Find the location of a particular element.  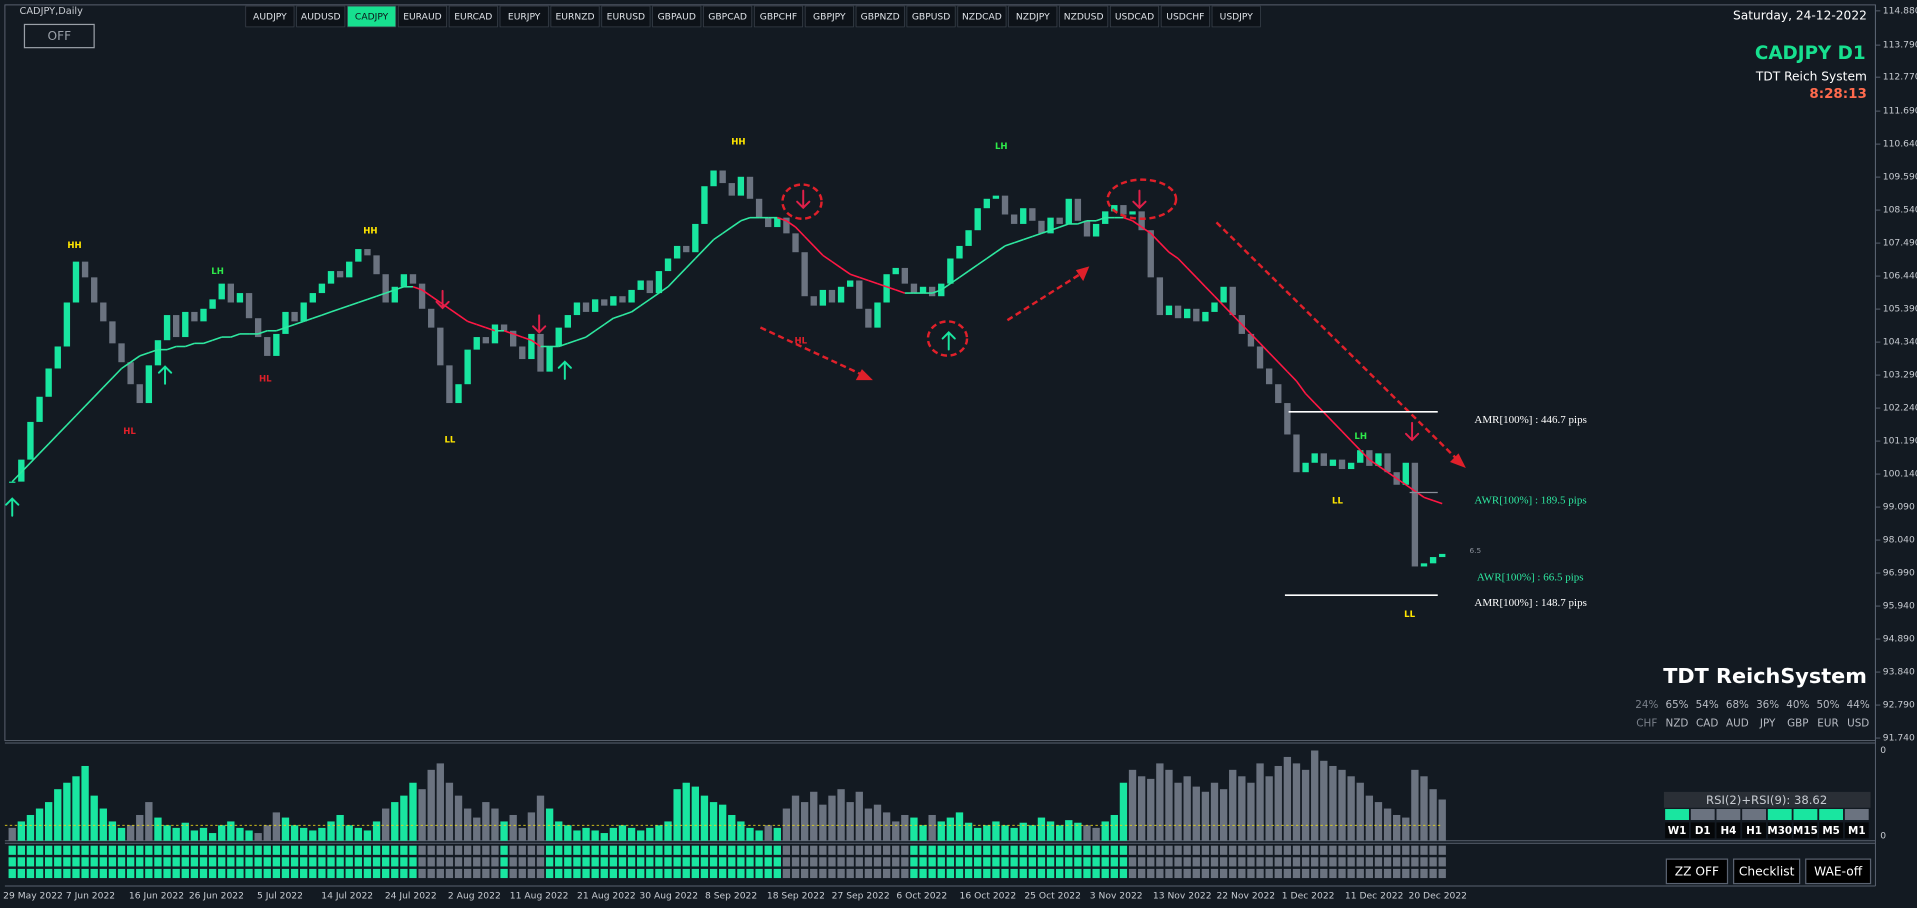

symbol-tab-label: AUDUSD is located at coordinates (321, 17).